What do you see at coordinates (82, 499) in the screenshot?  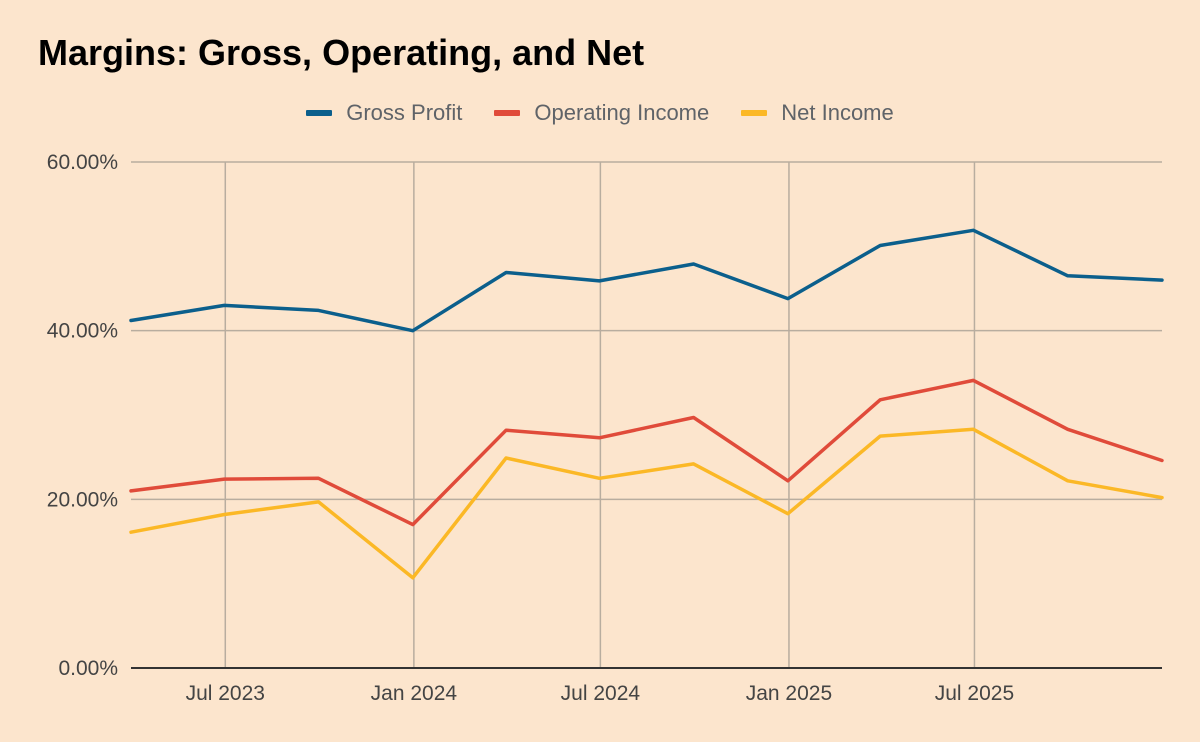 I see `y-tick-label: 20.00%` at bounding box center [82, 499].